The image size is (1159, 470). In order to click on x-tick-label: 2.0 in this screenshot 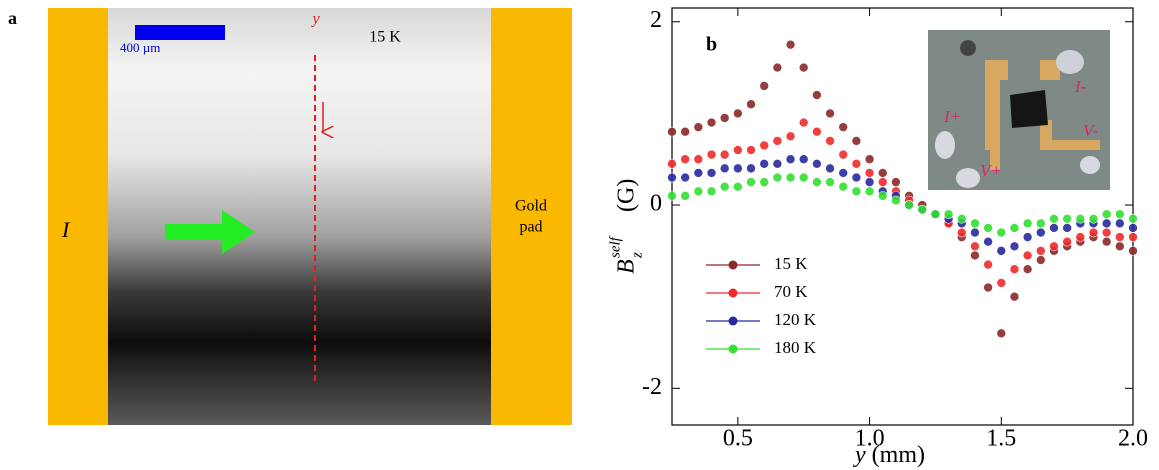, I will do `click(1133, 439)`.